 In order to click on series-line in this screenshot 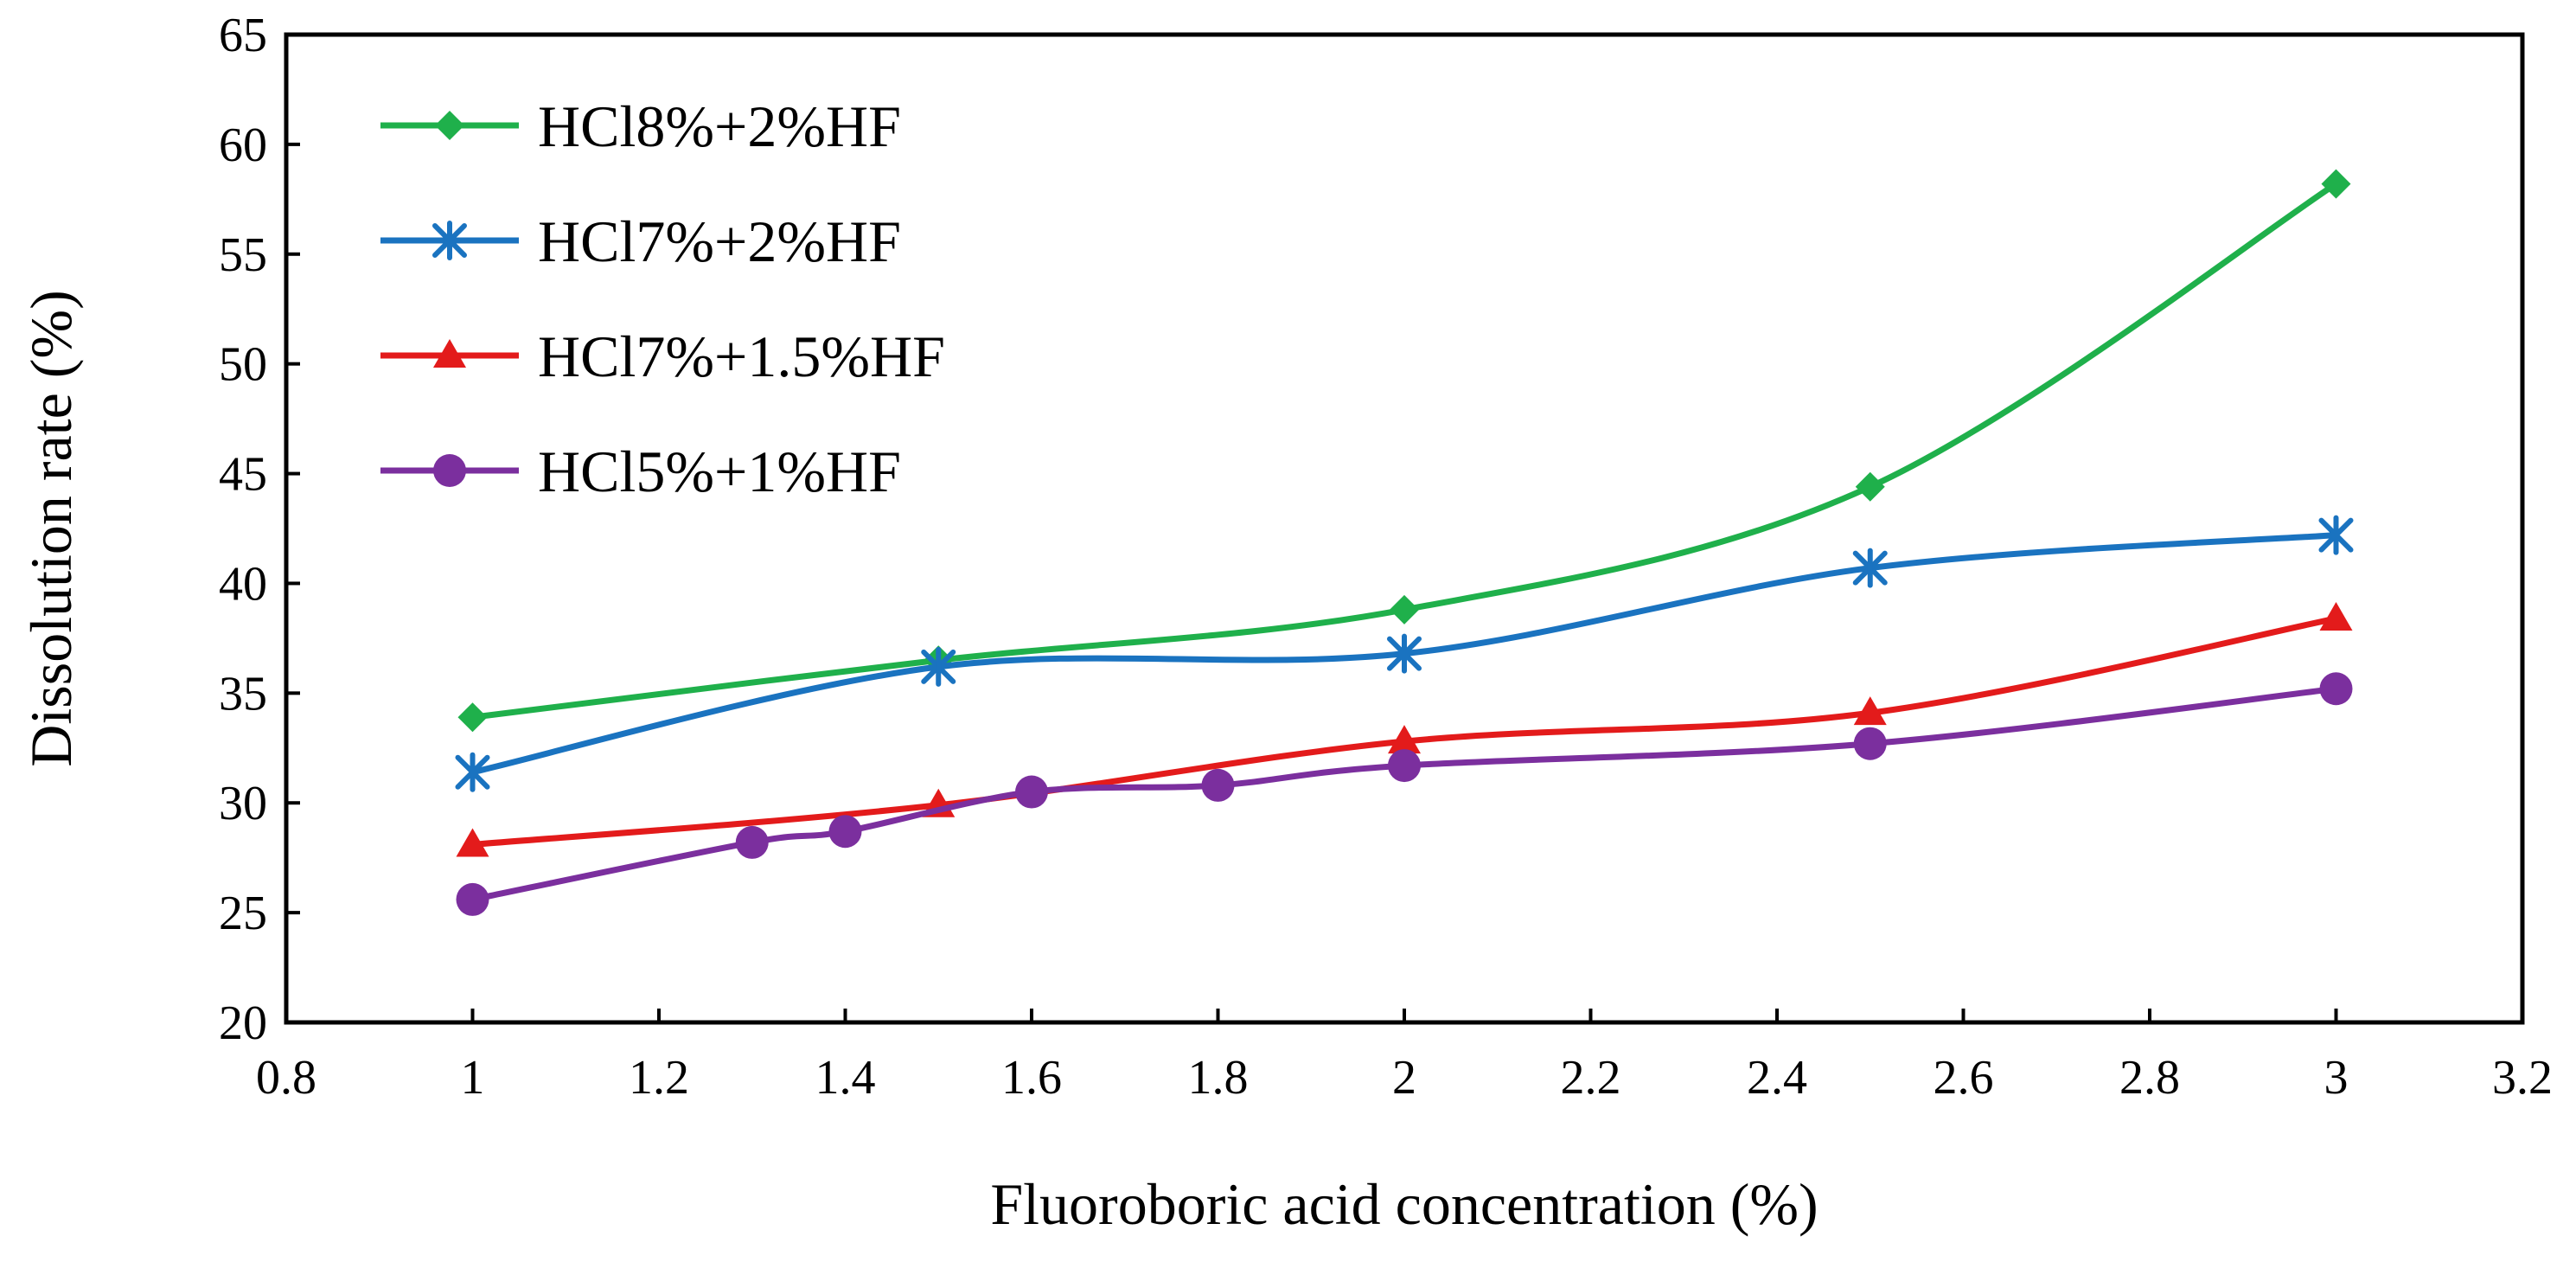, I will do `click(1404, 794)`.